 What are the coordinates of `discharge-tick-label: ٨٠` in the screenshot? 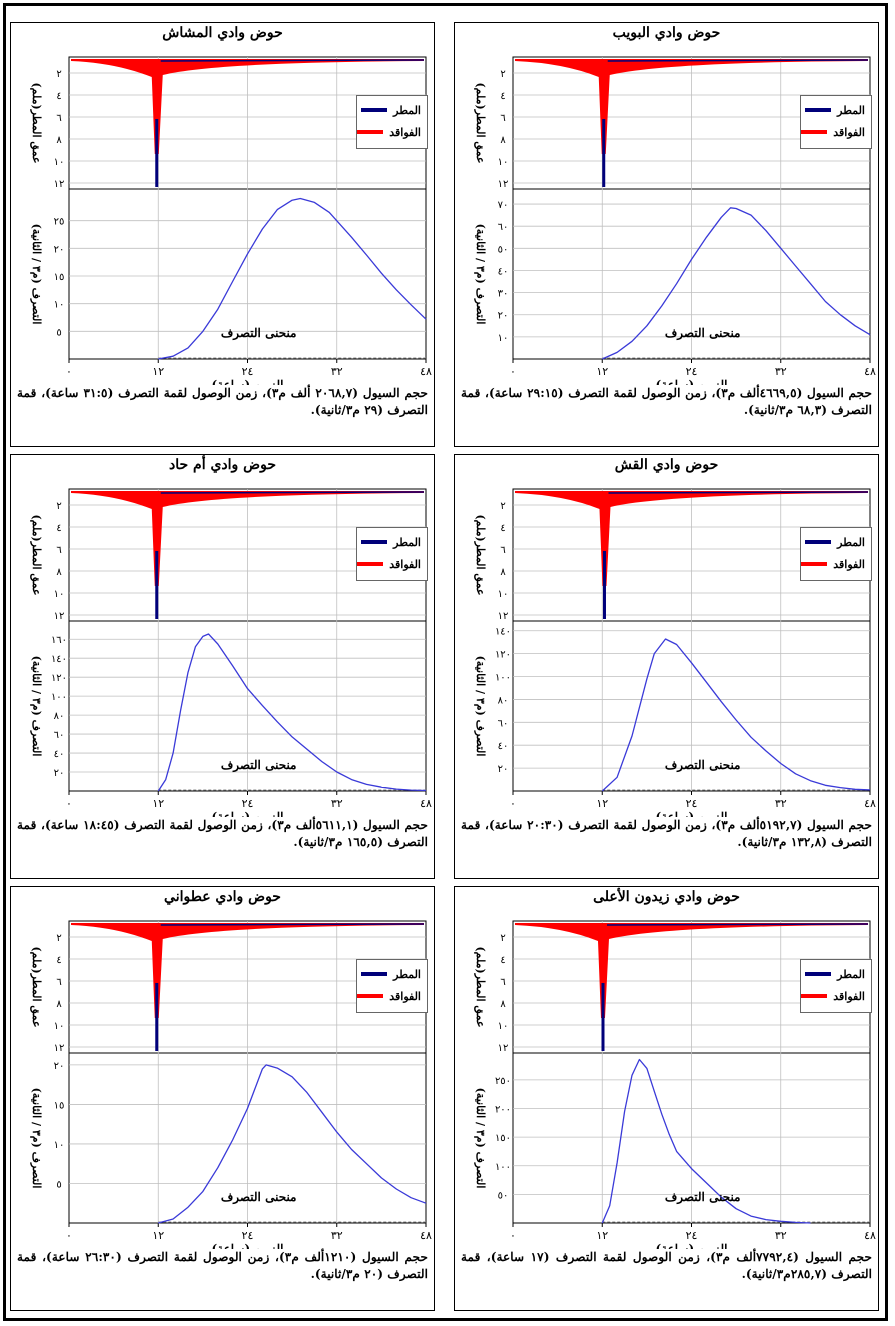 It's located at (59, 716).